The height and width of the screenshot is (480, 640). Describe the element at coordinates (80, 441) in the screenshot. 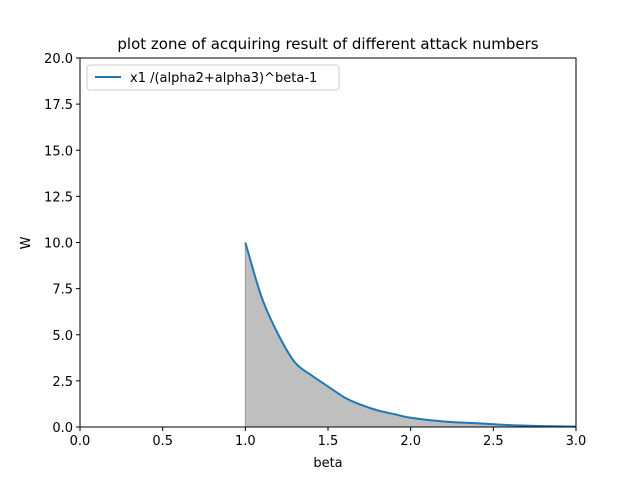

I see `x-tick-label: 0.0` at that location.